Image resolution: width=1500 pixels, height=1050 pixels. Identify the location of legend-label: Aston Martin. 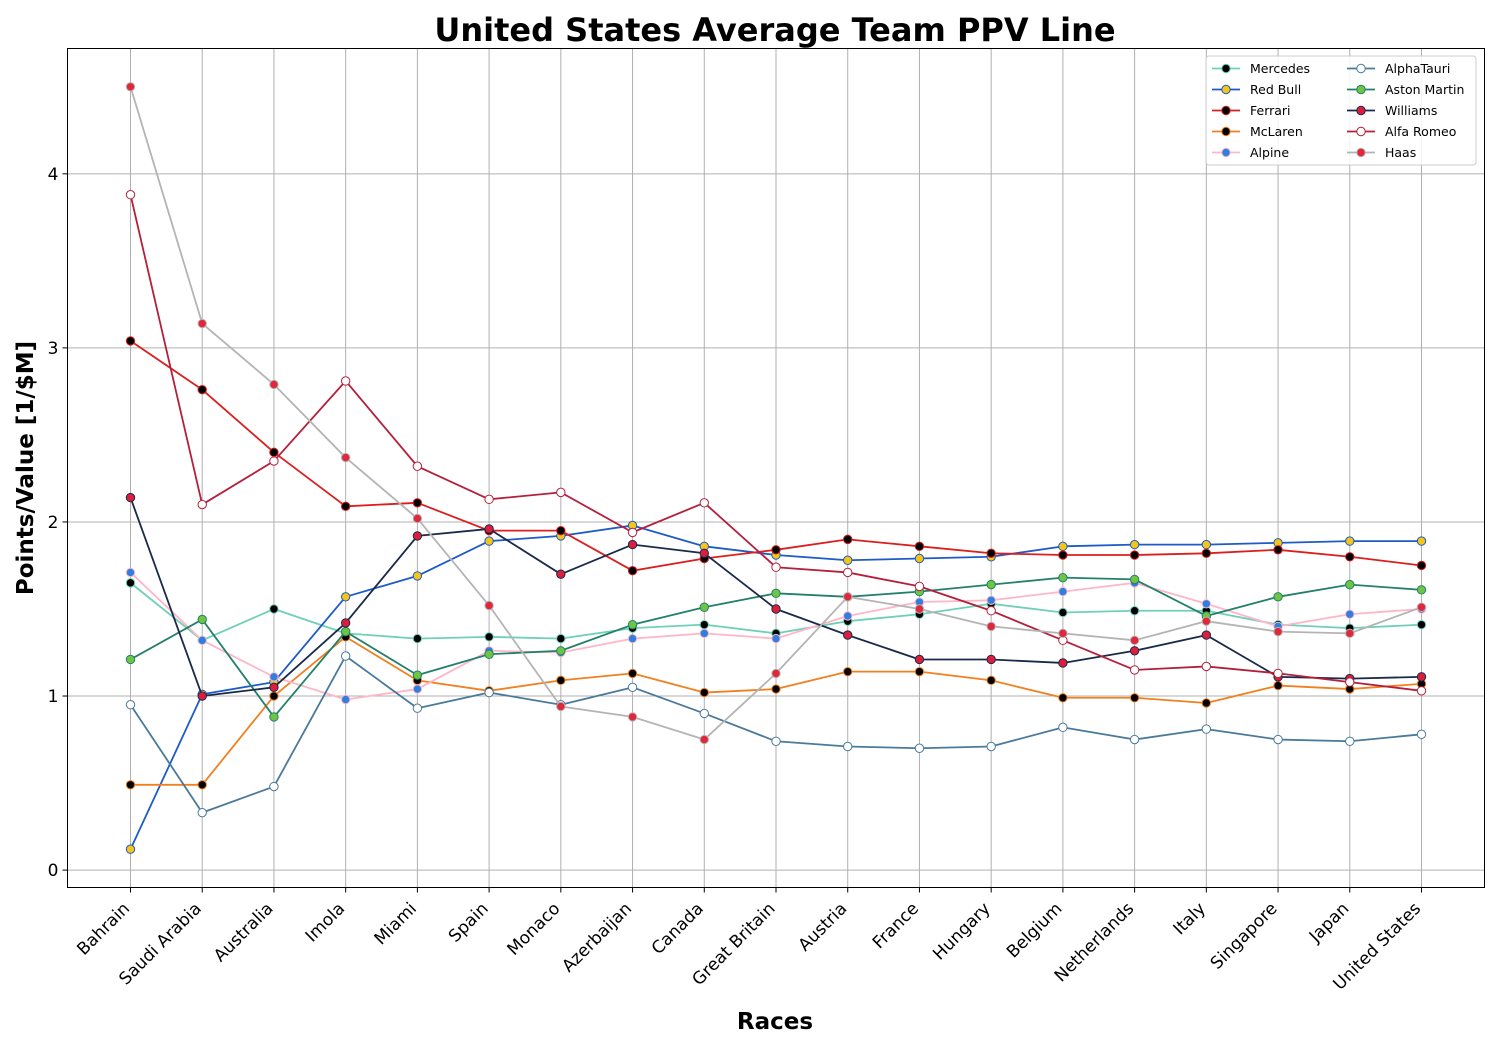
(1424, 89).